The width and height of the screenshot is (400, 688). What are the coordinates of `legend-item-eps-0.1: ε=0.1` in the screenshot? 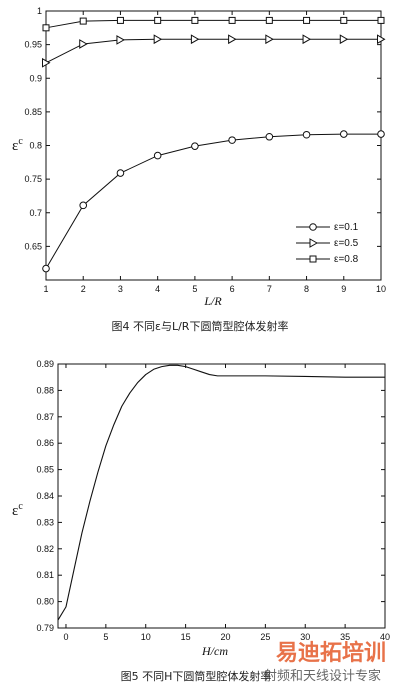 It's located at (327, 227).